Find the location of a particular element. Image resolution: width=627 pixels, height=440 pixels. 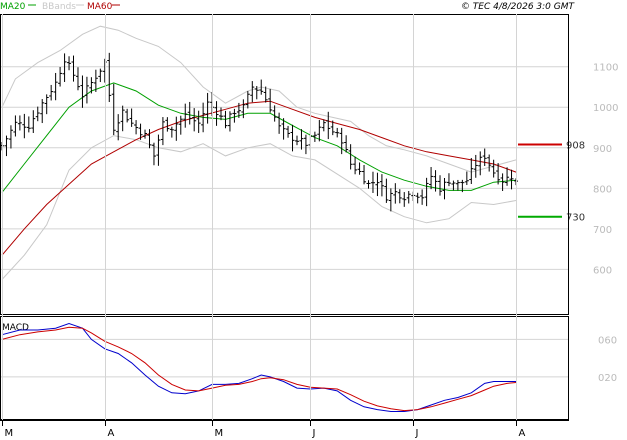

level-label: 730 is located at coordinates (575, 218).